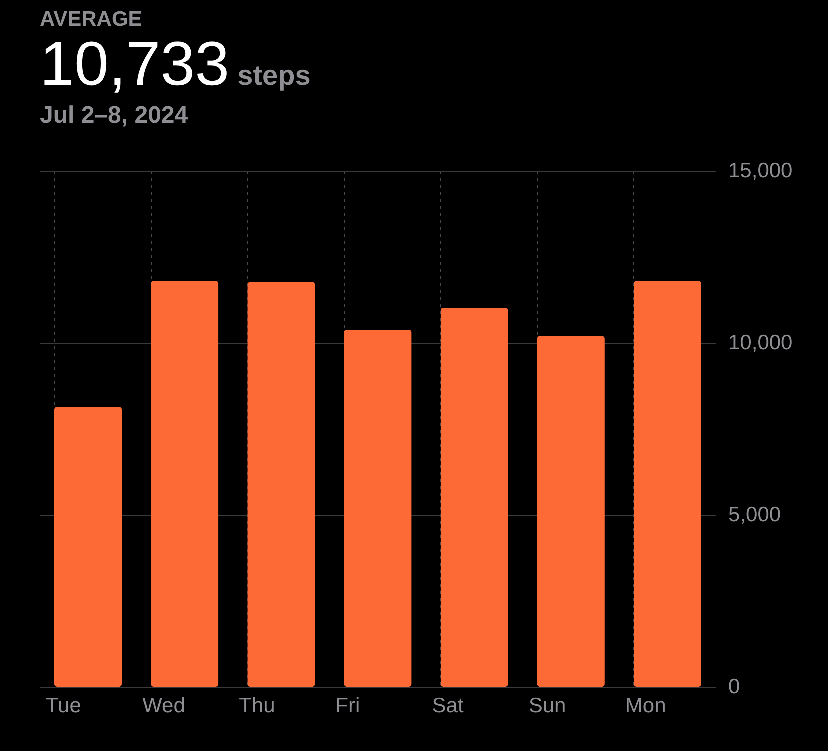 This screenshot has height=751, width=828. What do you see at coordinates (257, 706) in the screenshot?
I see `x-tick-label: Thu` at bounding box center [257, 706].